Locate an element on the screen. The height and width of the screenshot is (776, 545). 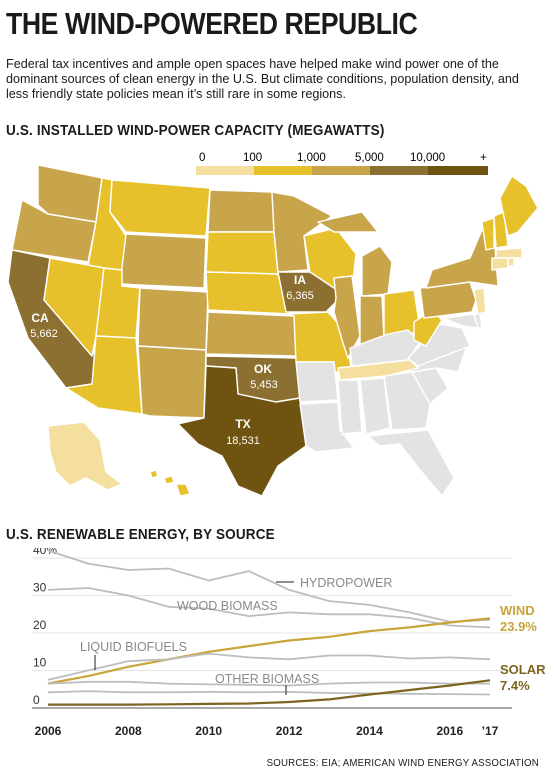
y-tick-10: 10 is located at coordinates (40, 663).